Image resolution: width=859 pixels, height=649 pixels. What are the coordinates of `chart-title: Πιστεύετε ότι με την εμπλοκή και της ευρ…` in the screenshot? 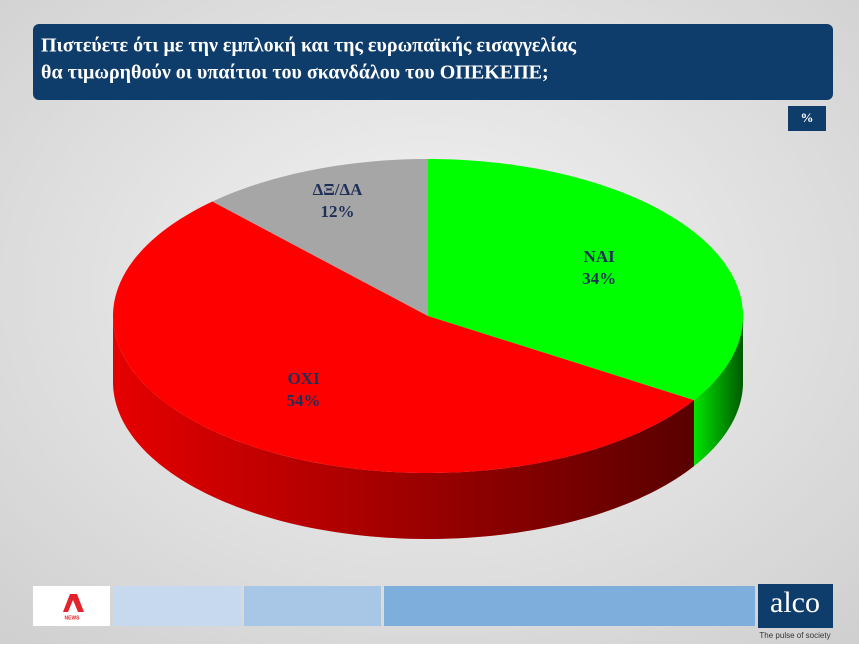 It's located at (309, 46).